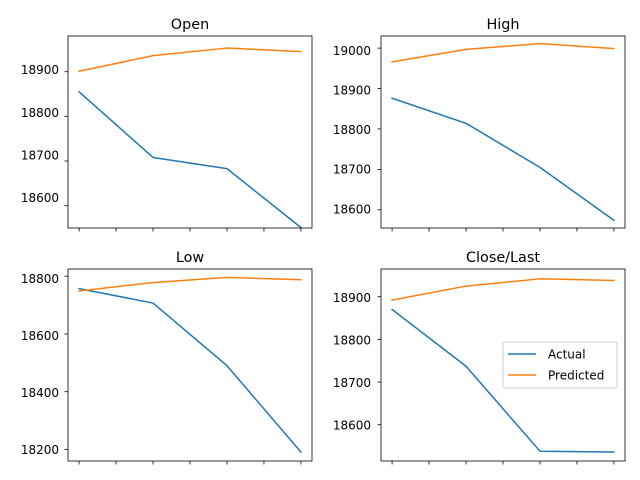  What do you see at coordinates (352, 51) in the screenshot?
I see `y-tick-label: 19000` at bounding box center [352, 51].